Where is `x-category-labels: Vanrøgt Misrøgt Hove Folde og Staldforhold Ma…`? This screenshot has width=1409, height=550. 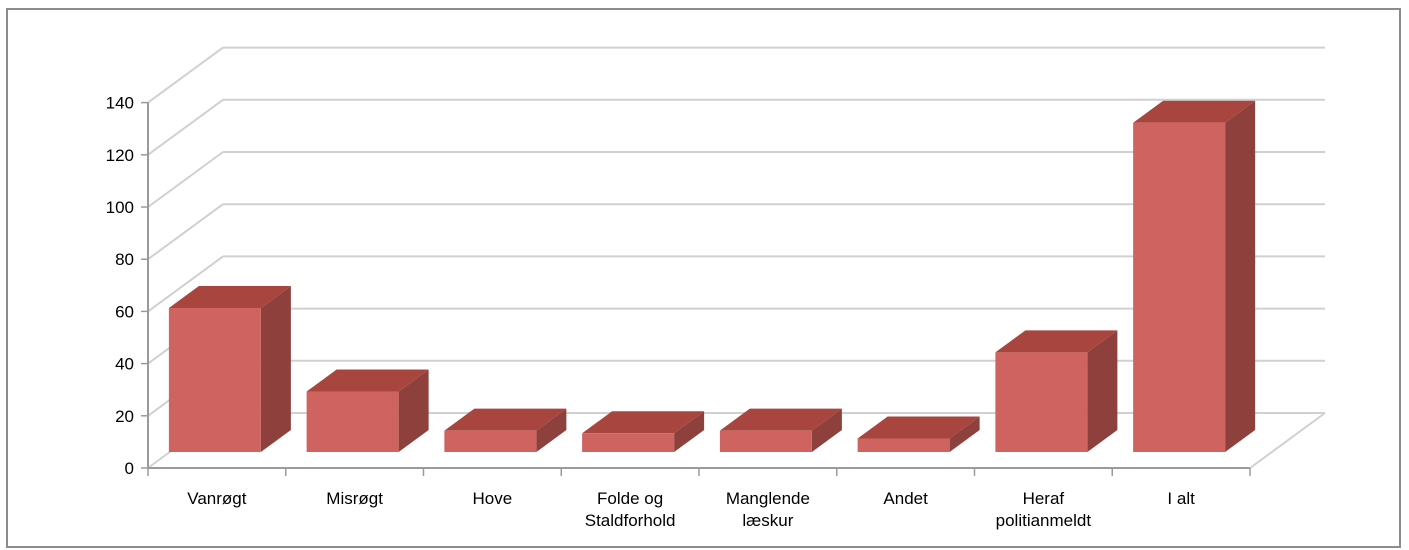
x-category-labels: Vanrøgt Misrøgt Hove Folde og Staldforhold Ma… is located at coordinates (691, 509).